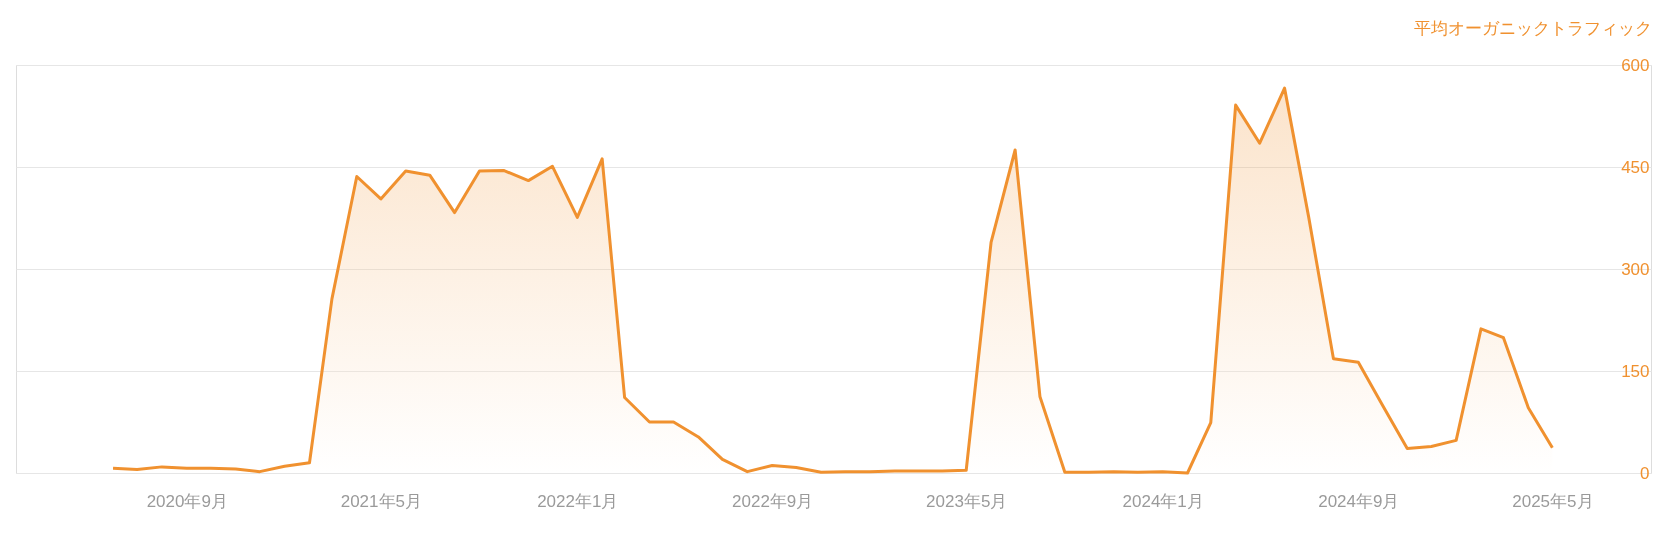 The height and width of the screenshot is (546, 1672). Describe the element at coordinates (187, 501) in the screenshot. I see `x-tick-label: 2020年9月` at that location.